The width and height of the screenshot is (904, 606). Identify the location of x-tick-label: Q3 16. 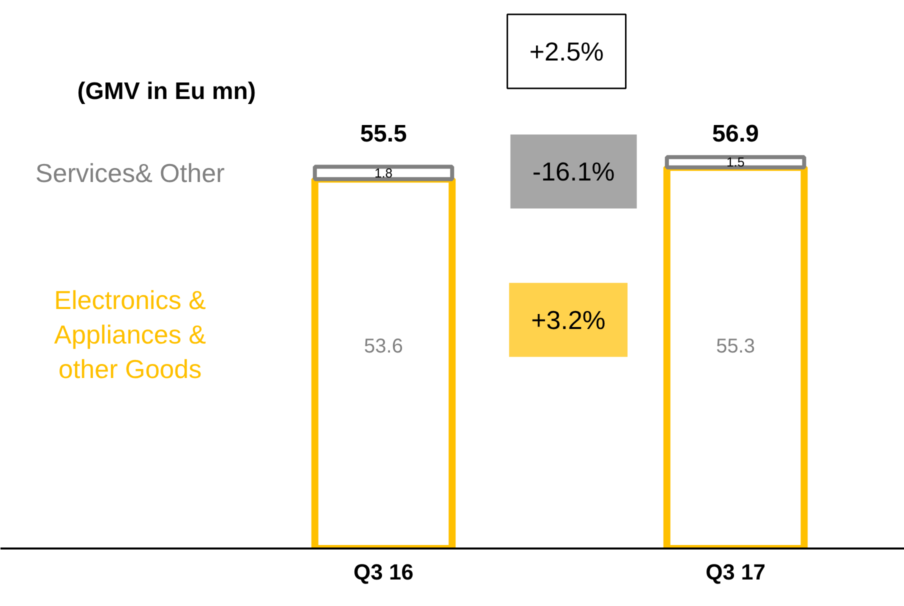
(384, 572).